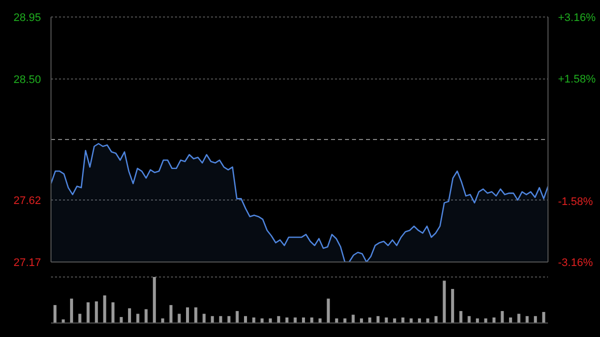  Describe the element at coordinates (27, 18) in the screenshot. I see `y-tick-label: 28.95` at that location.